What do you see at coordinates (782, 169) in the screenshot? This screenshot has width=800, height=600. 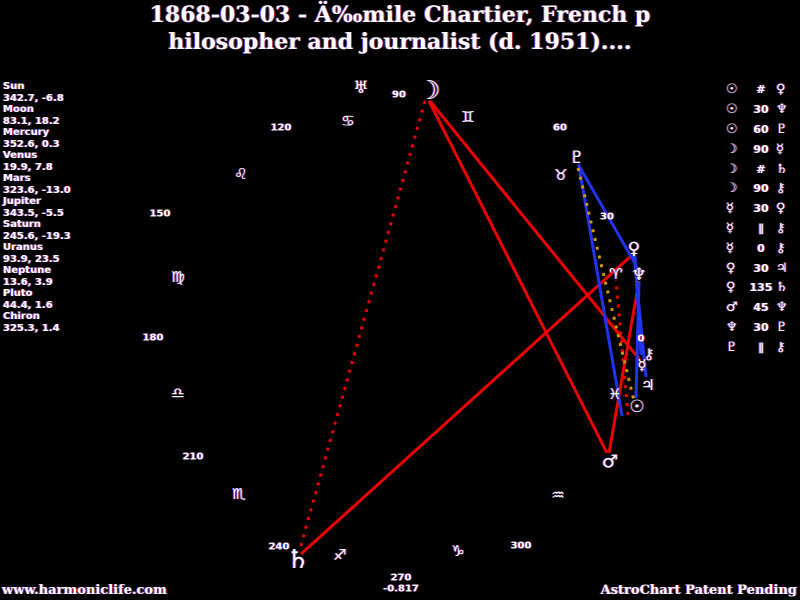 I see `aspect-row-4-planet2: ♄` at bounding box center [782, 169].